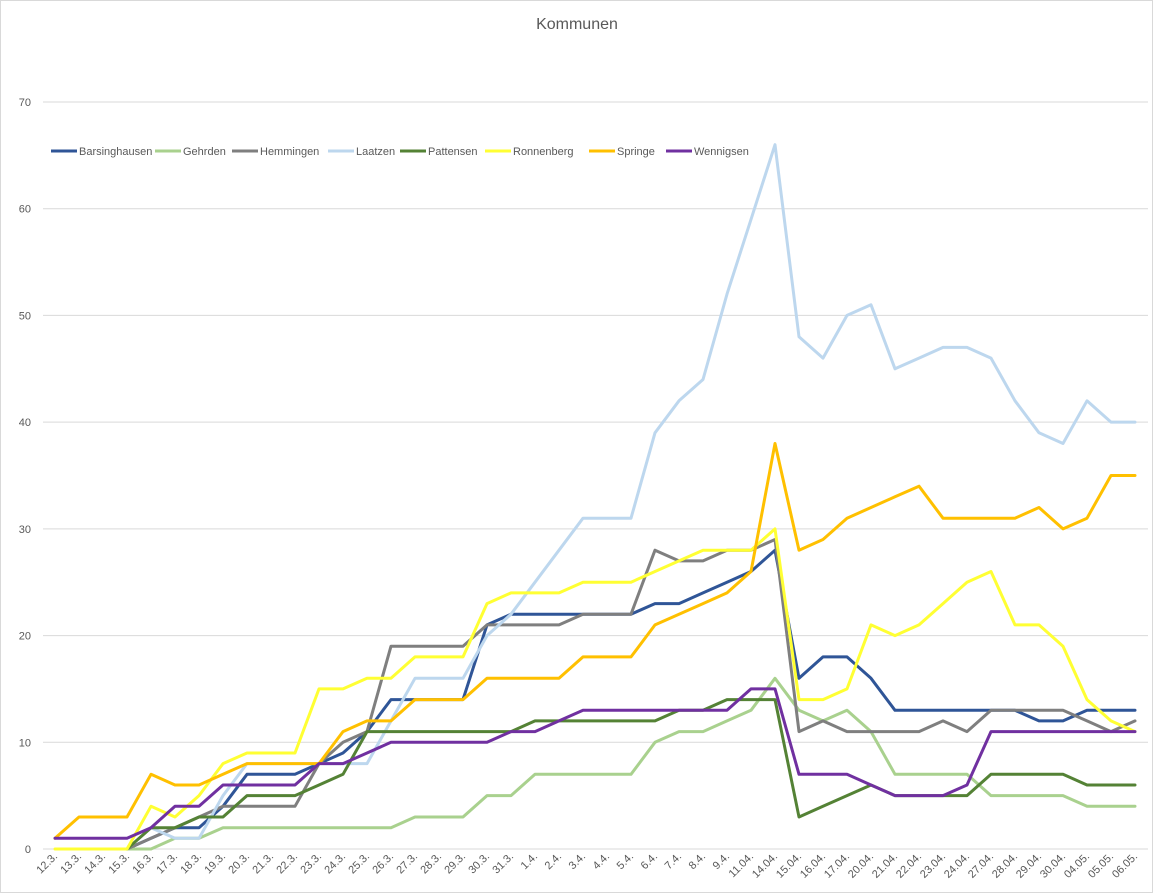 The image size is (1153, 894). I want to click on x-tick-label: 15.3., so click(119, 864).